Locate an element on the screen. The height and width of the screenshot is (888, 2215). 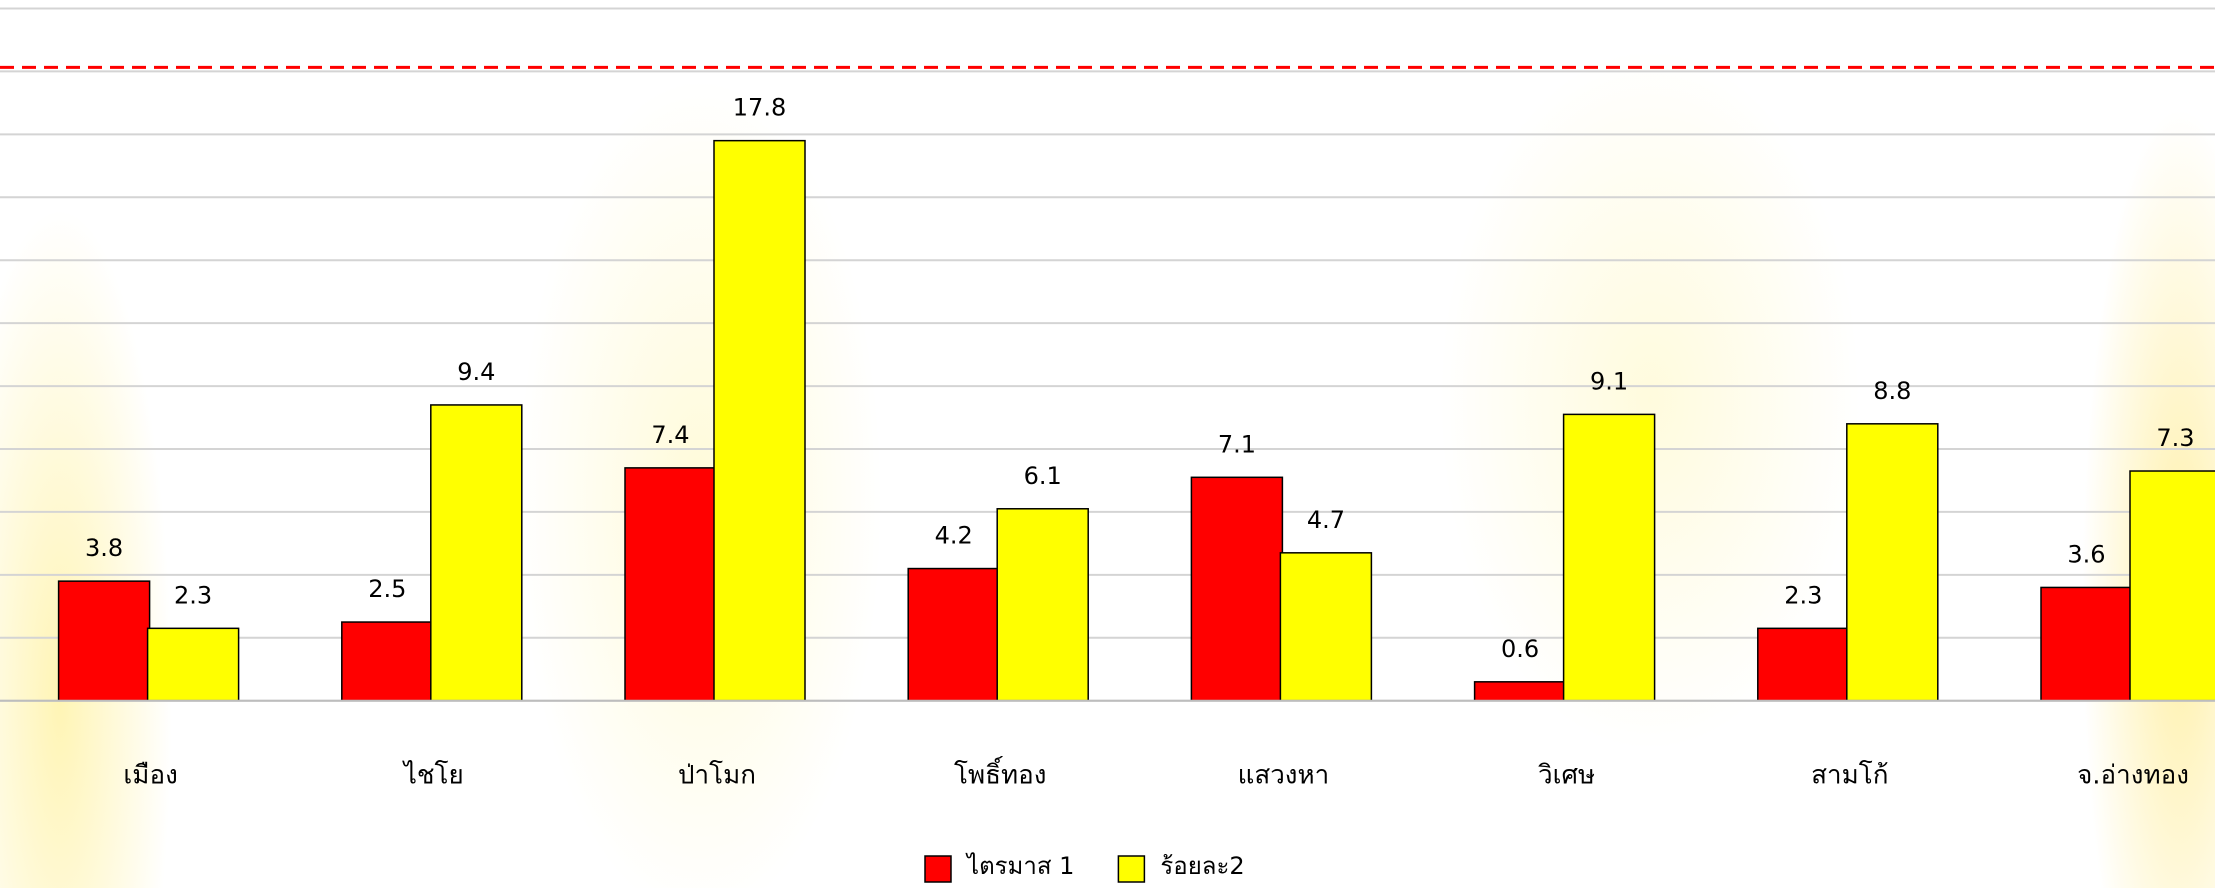
x-tick-label: ป่าโมก is located at coordinates (717, 775).